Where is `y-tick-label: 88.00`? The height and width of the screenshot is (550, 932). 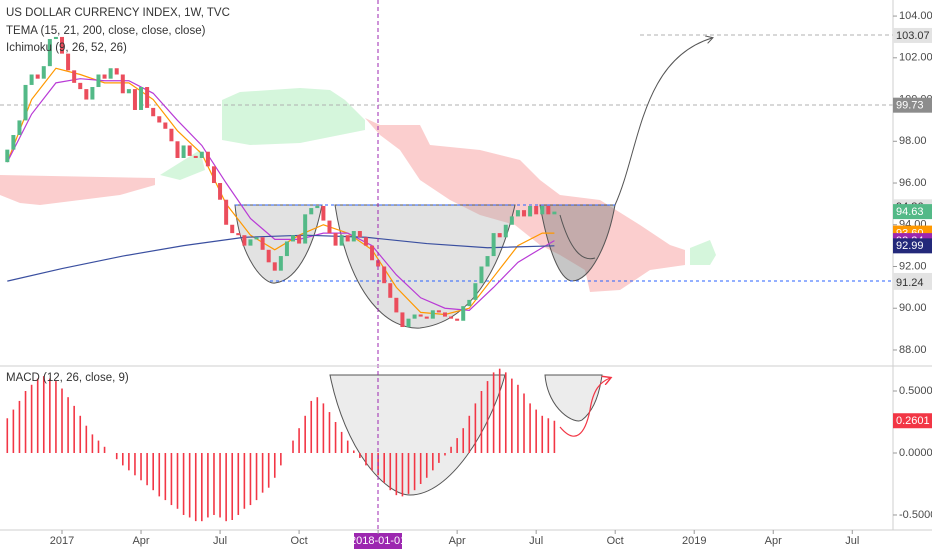
y-tick-label: 88.00 is located at coordinates (913, 350).